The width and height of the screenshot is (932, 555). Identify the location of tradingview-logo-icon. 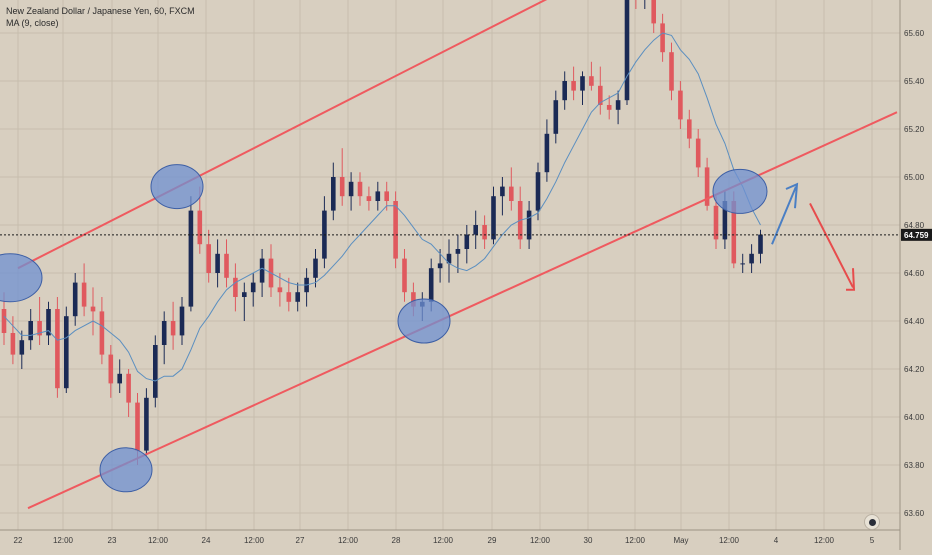
(872, 522).